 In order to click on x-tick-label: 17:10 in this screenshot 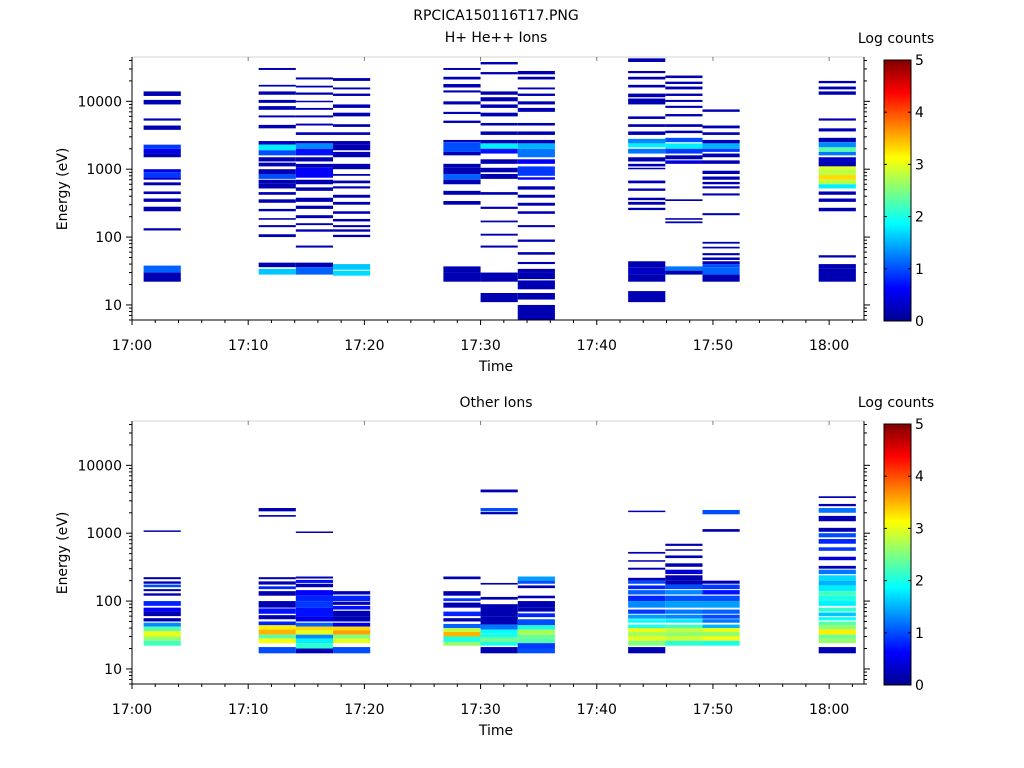, I will do `click(248, 346)`.